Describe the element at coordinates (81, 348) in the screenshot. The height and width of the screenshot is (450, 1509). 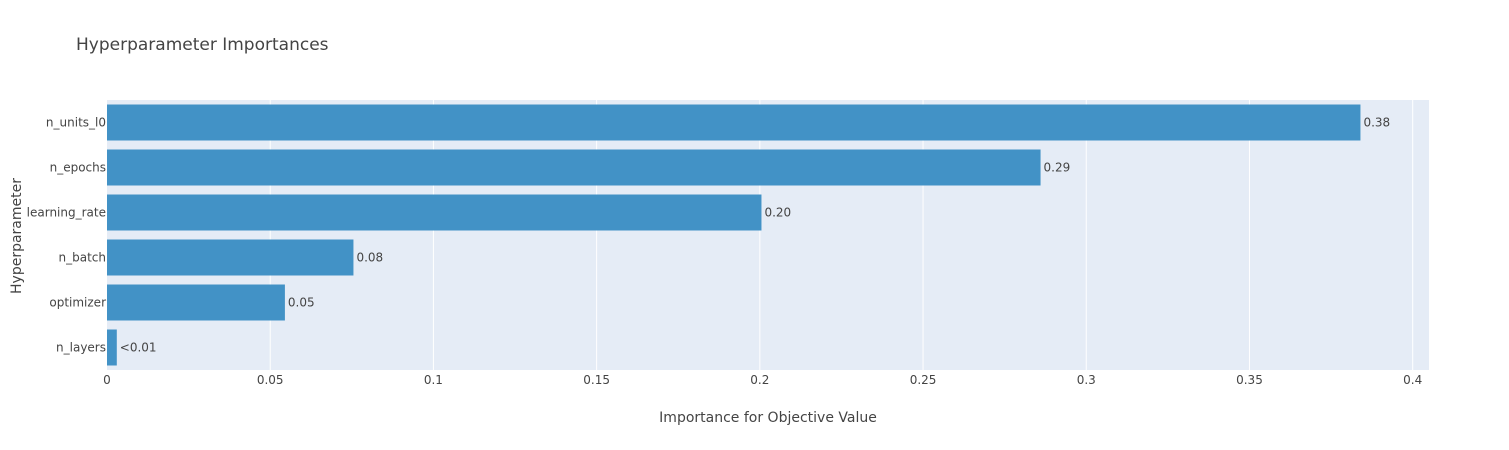
I see `y-tick-label: n_layers` at that location.